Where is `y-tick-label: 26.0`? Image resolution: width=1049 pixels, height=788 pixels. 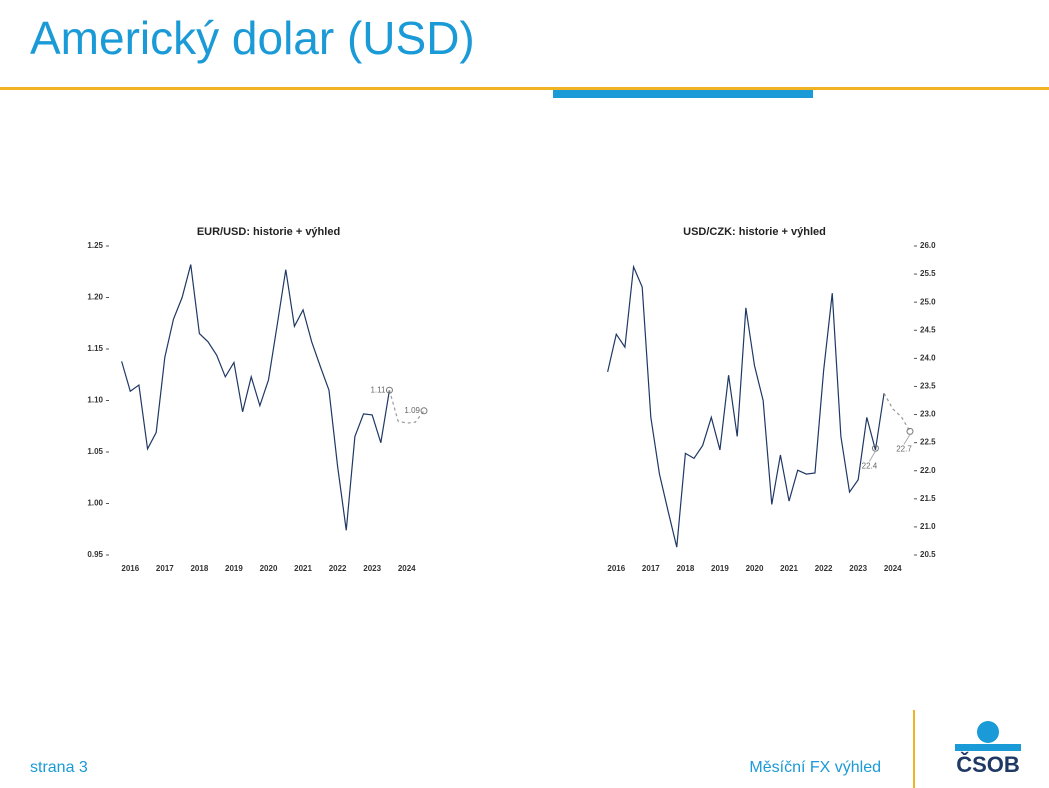
y-tick-label: 26.0 is located at coordinates (928, 245).